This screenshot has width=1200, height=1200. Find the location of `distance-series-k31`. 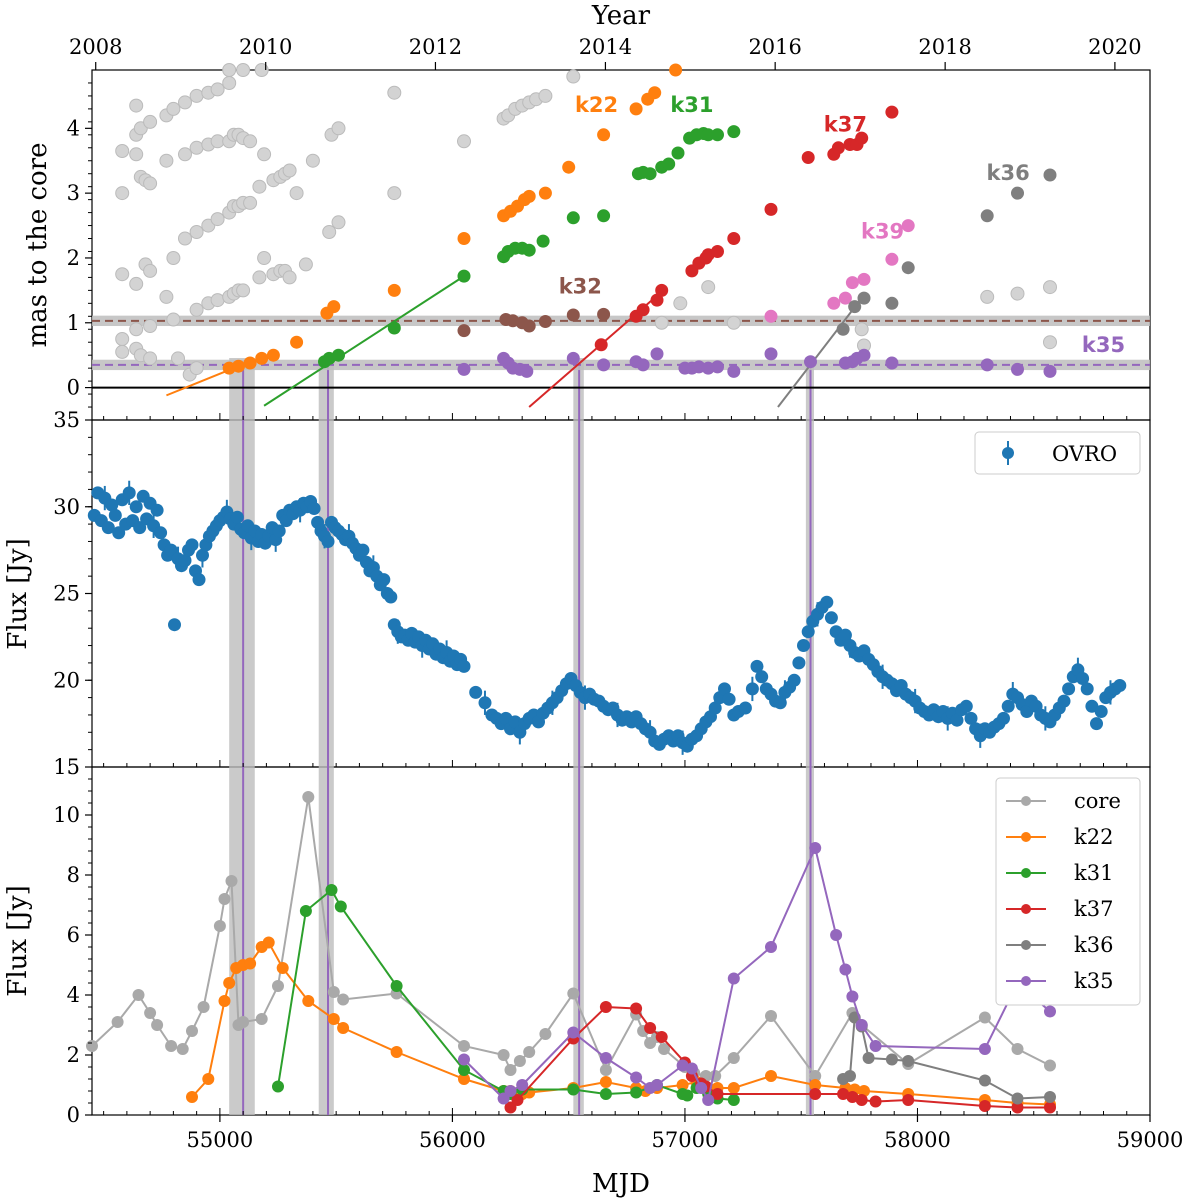

distance-series-k31 is located at coordinates (529, 247).